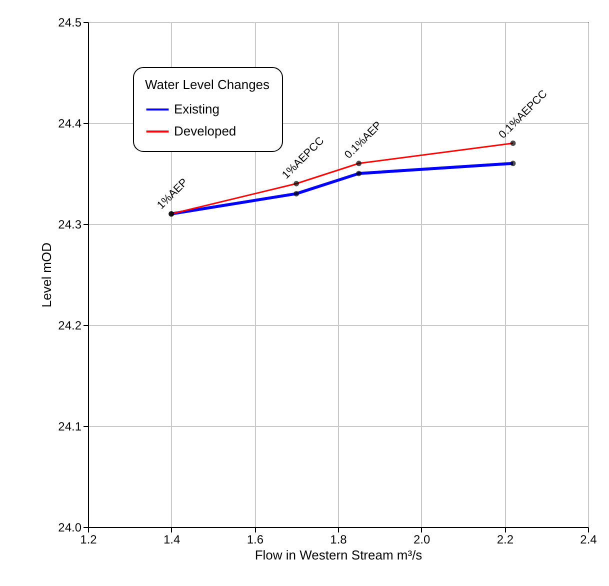 This screenshot has height=586, width=609. Describe the element at coordinates (339, 539) in the screenshot. I see `x-tick-label: 1.8` at that location.